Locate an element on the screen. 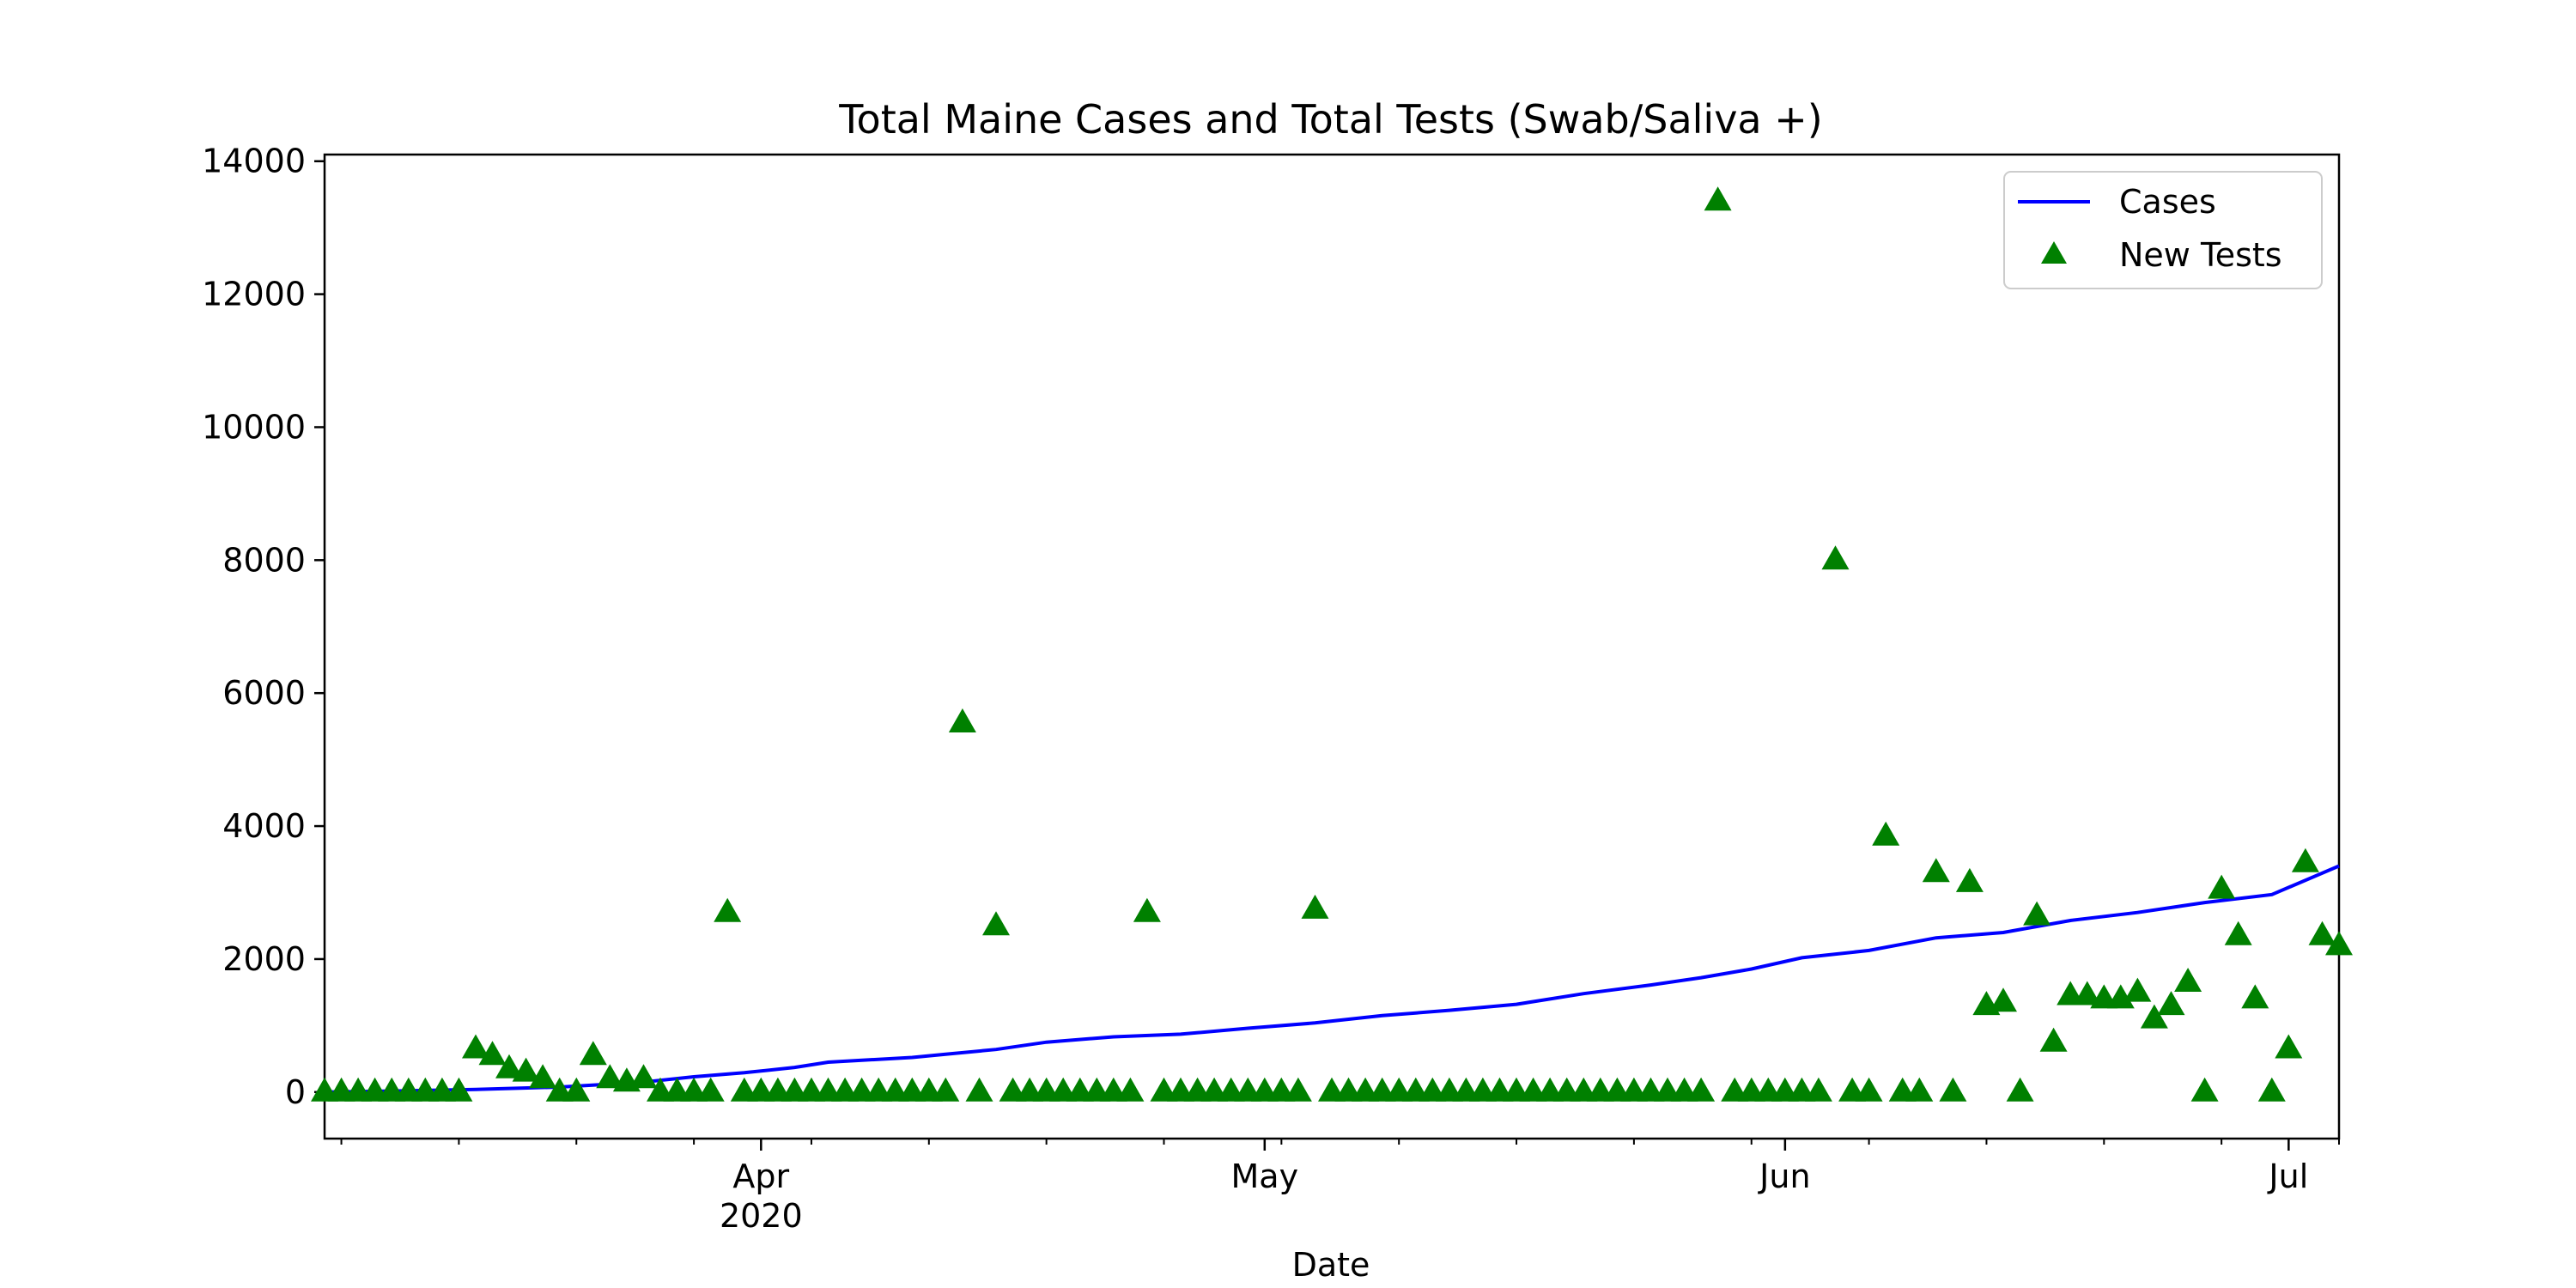  legend-new-tests-swatch is located at coordinates (2054, 252).